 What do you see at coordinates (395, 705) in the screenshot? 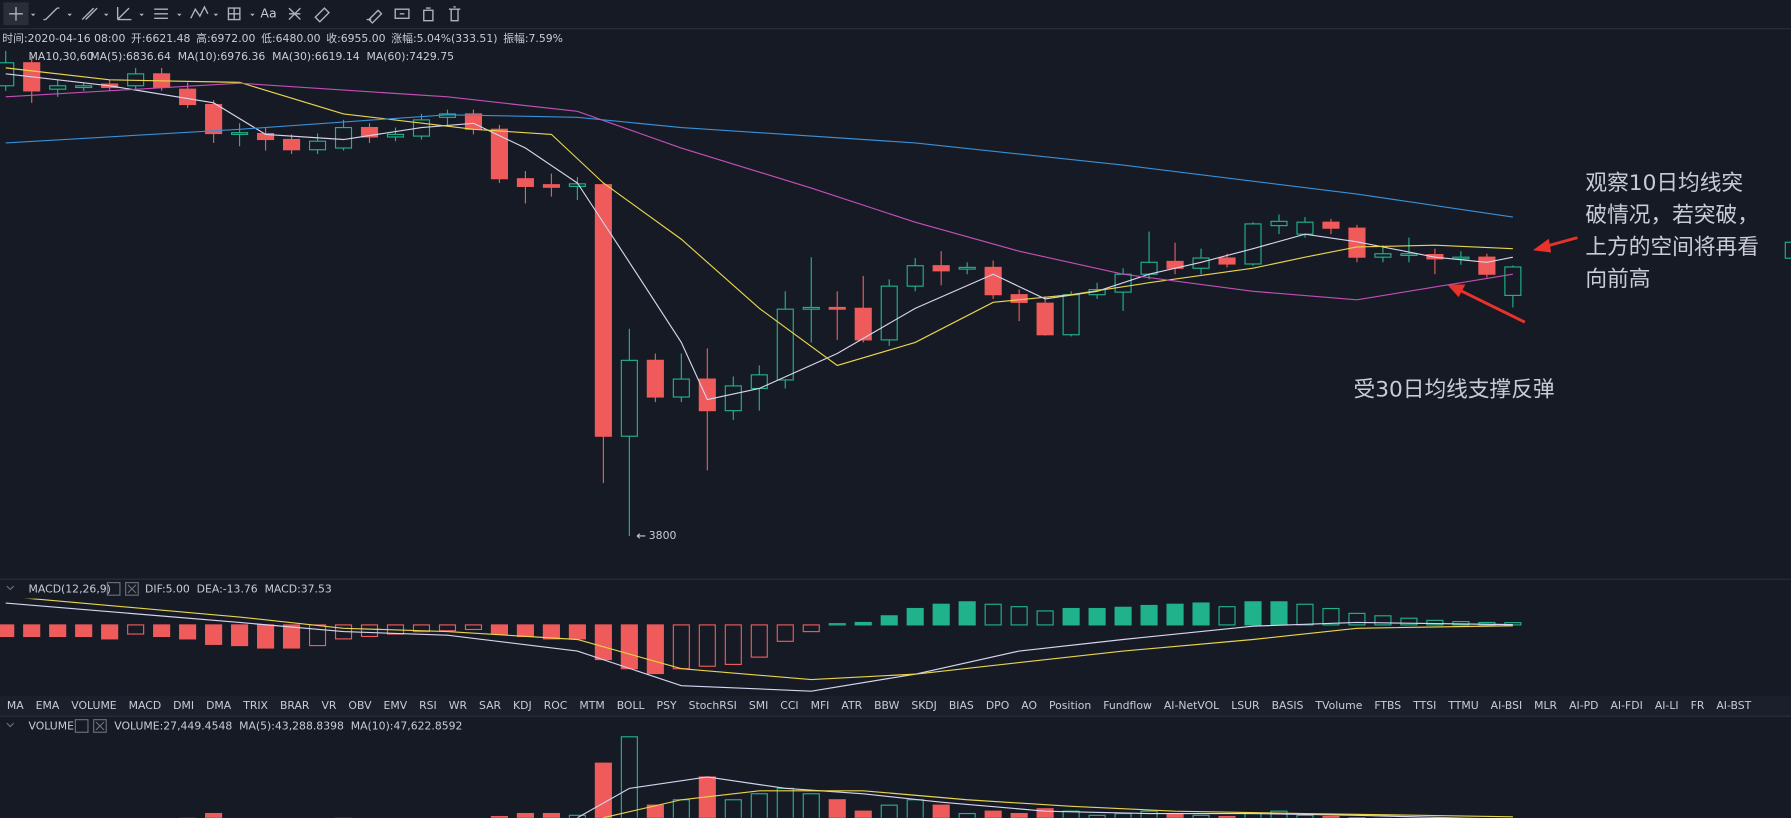
I see `indicator-tab: EMV` at bounding box center [395, 705].